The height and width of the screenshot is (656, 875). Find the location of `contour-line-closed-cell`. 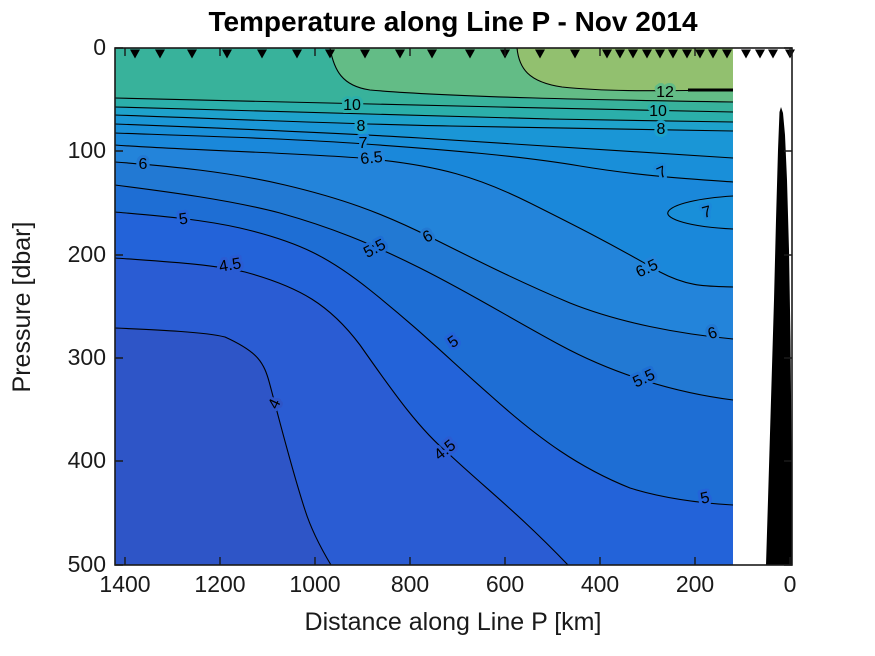

contour-line-closed-cell is located at coordinates (700, 212).